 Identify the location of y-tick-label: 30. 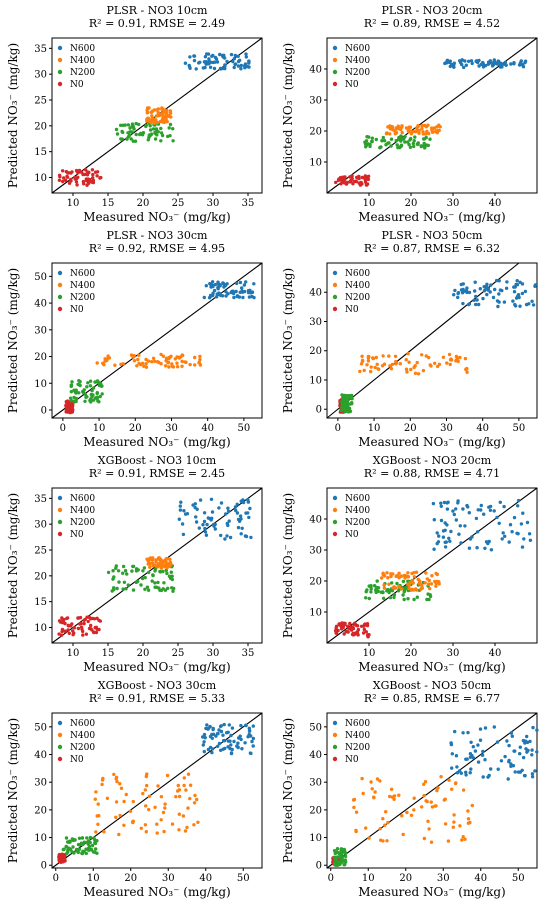
(315, 551).